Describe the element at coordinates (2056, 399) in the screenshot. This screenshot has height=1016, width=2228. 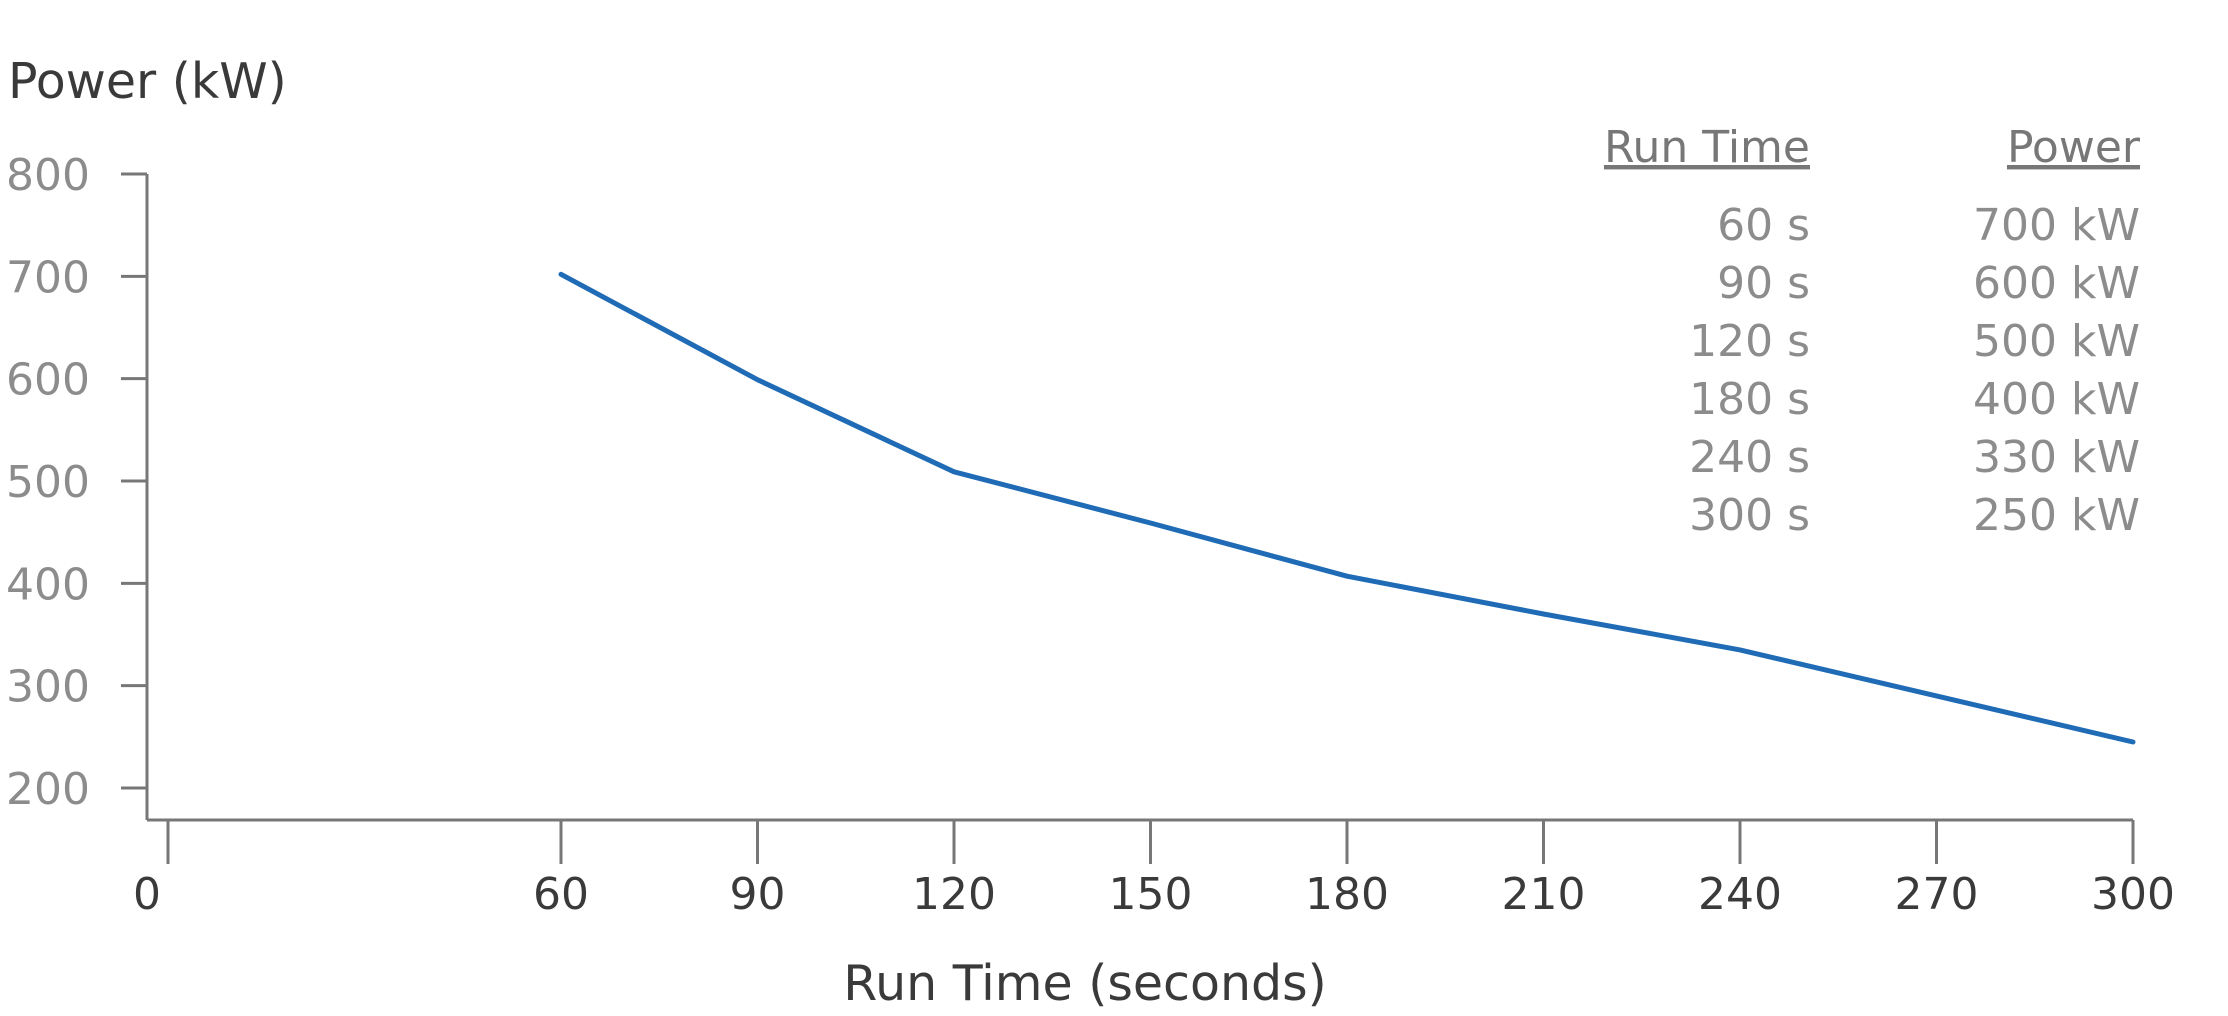
I see `table-cell-power: 400 kW` at that location.